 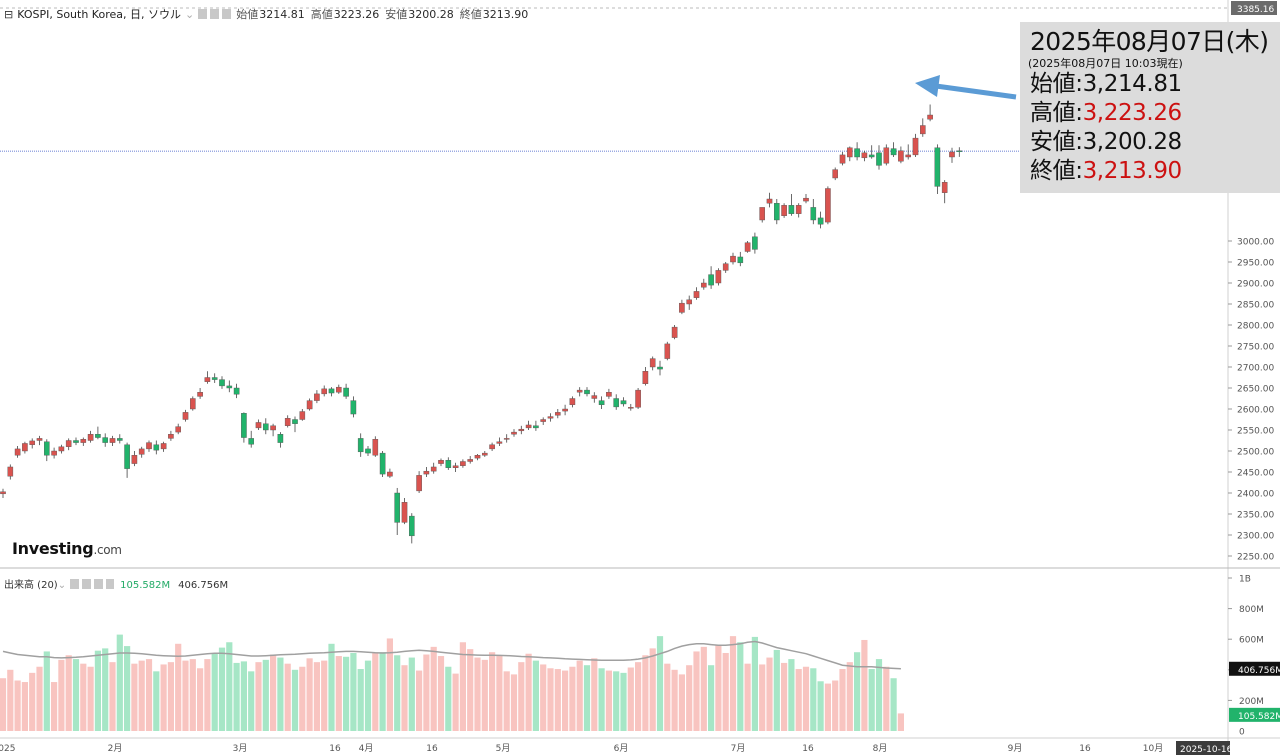 What do you see at coordinates (99, 14) in the screenshot?
I see `symbol-label: KOSPI, South Korea, 日, ソウル` at bounding box center [99, 14].